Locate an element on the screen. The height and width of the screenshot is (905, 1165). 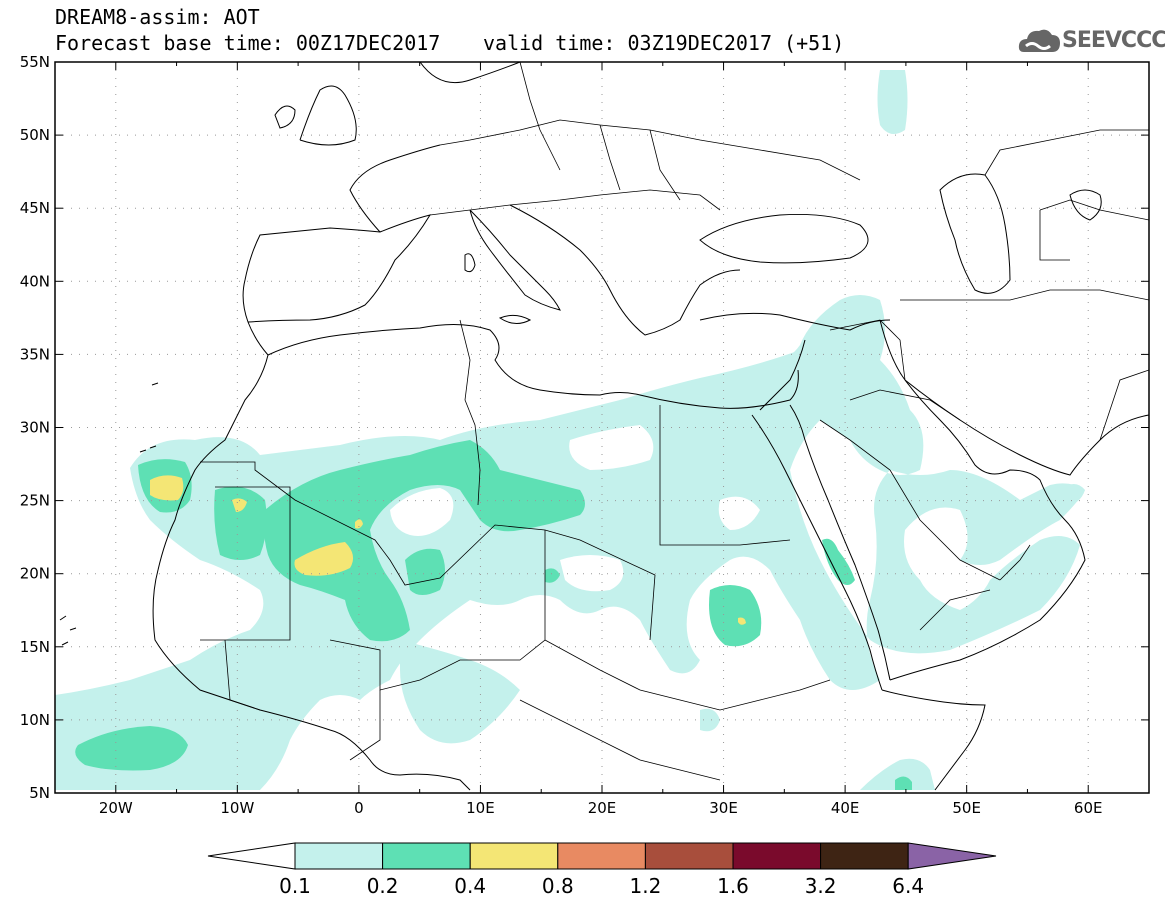
lat-tick-label: 10N is located at coordinates (35, 720).